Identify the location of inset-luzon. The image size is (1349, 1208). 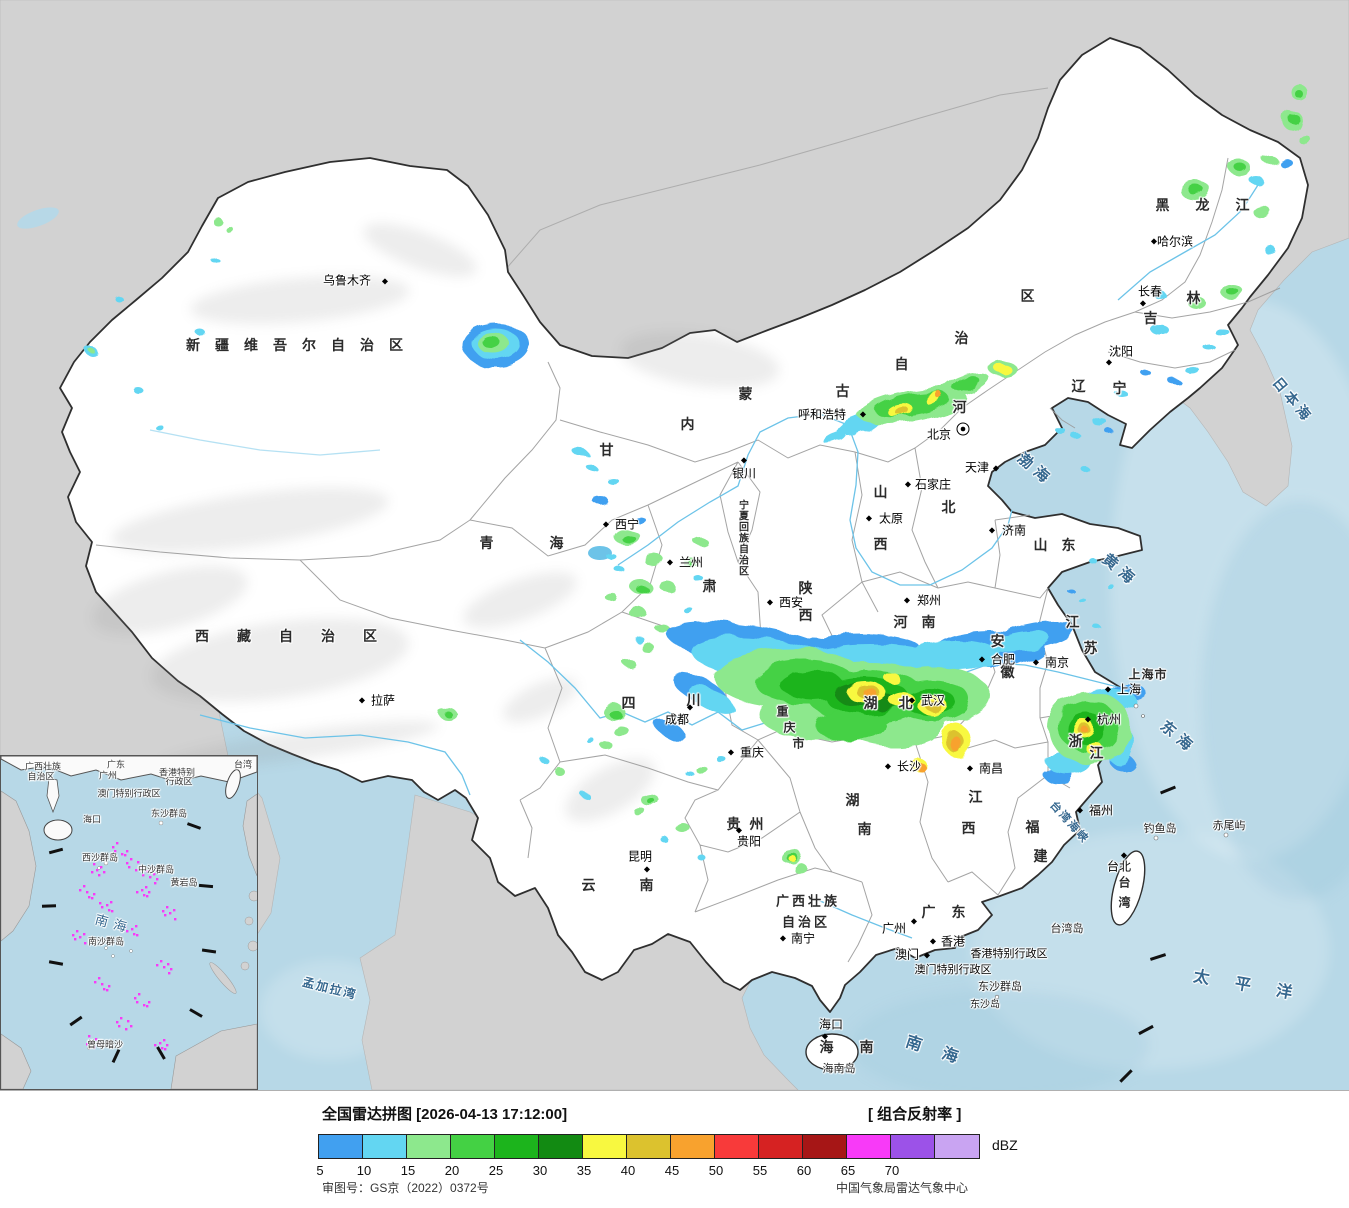
(249, 835).